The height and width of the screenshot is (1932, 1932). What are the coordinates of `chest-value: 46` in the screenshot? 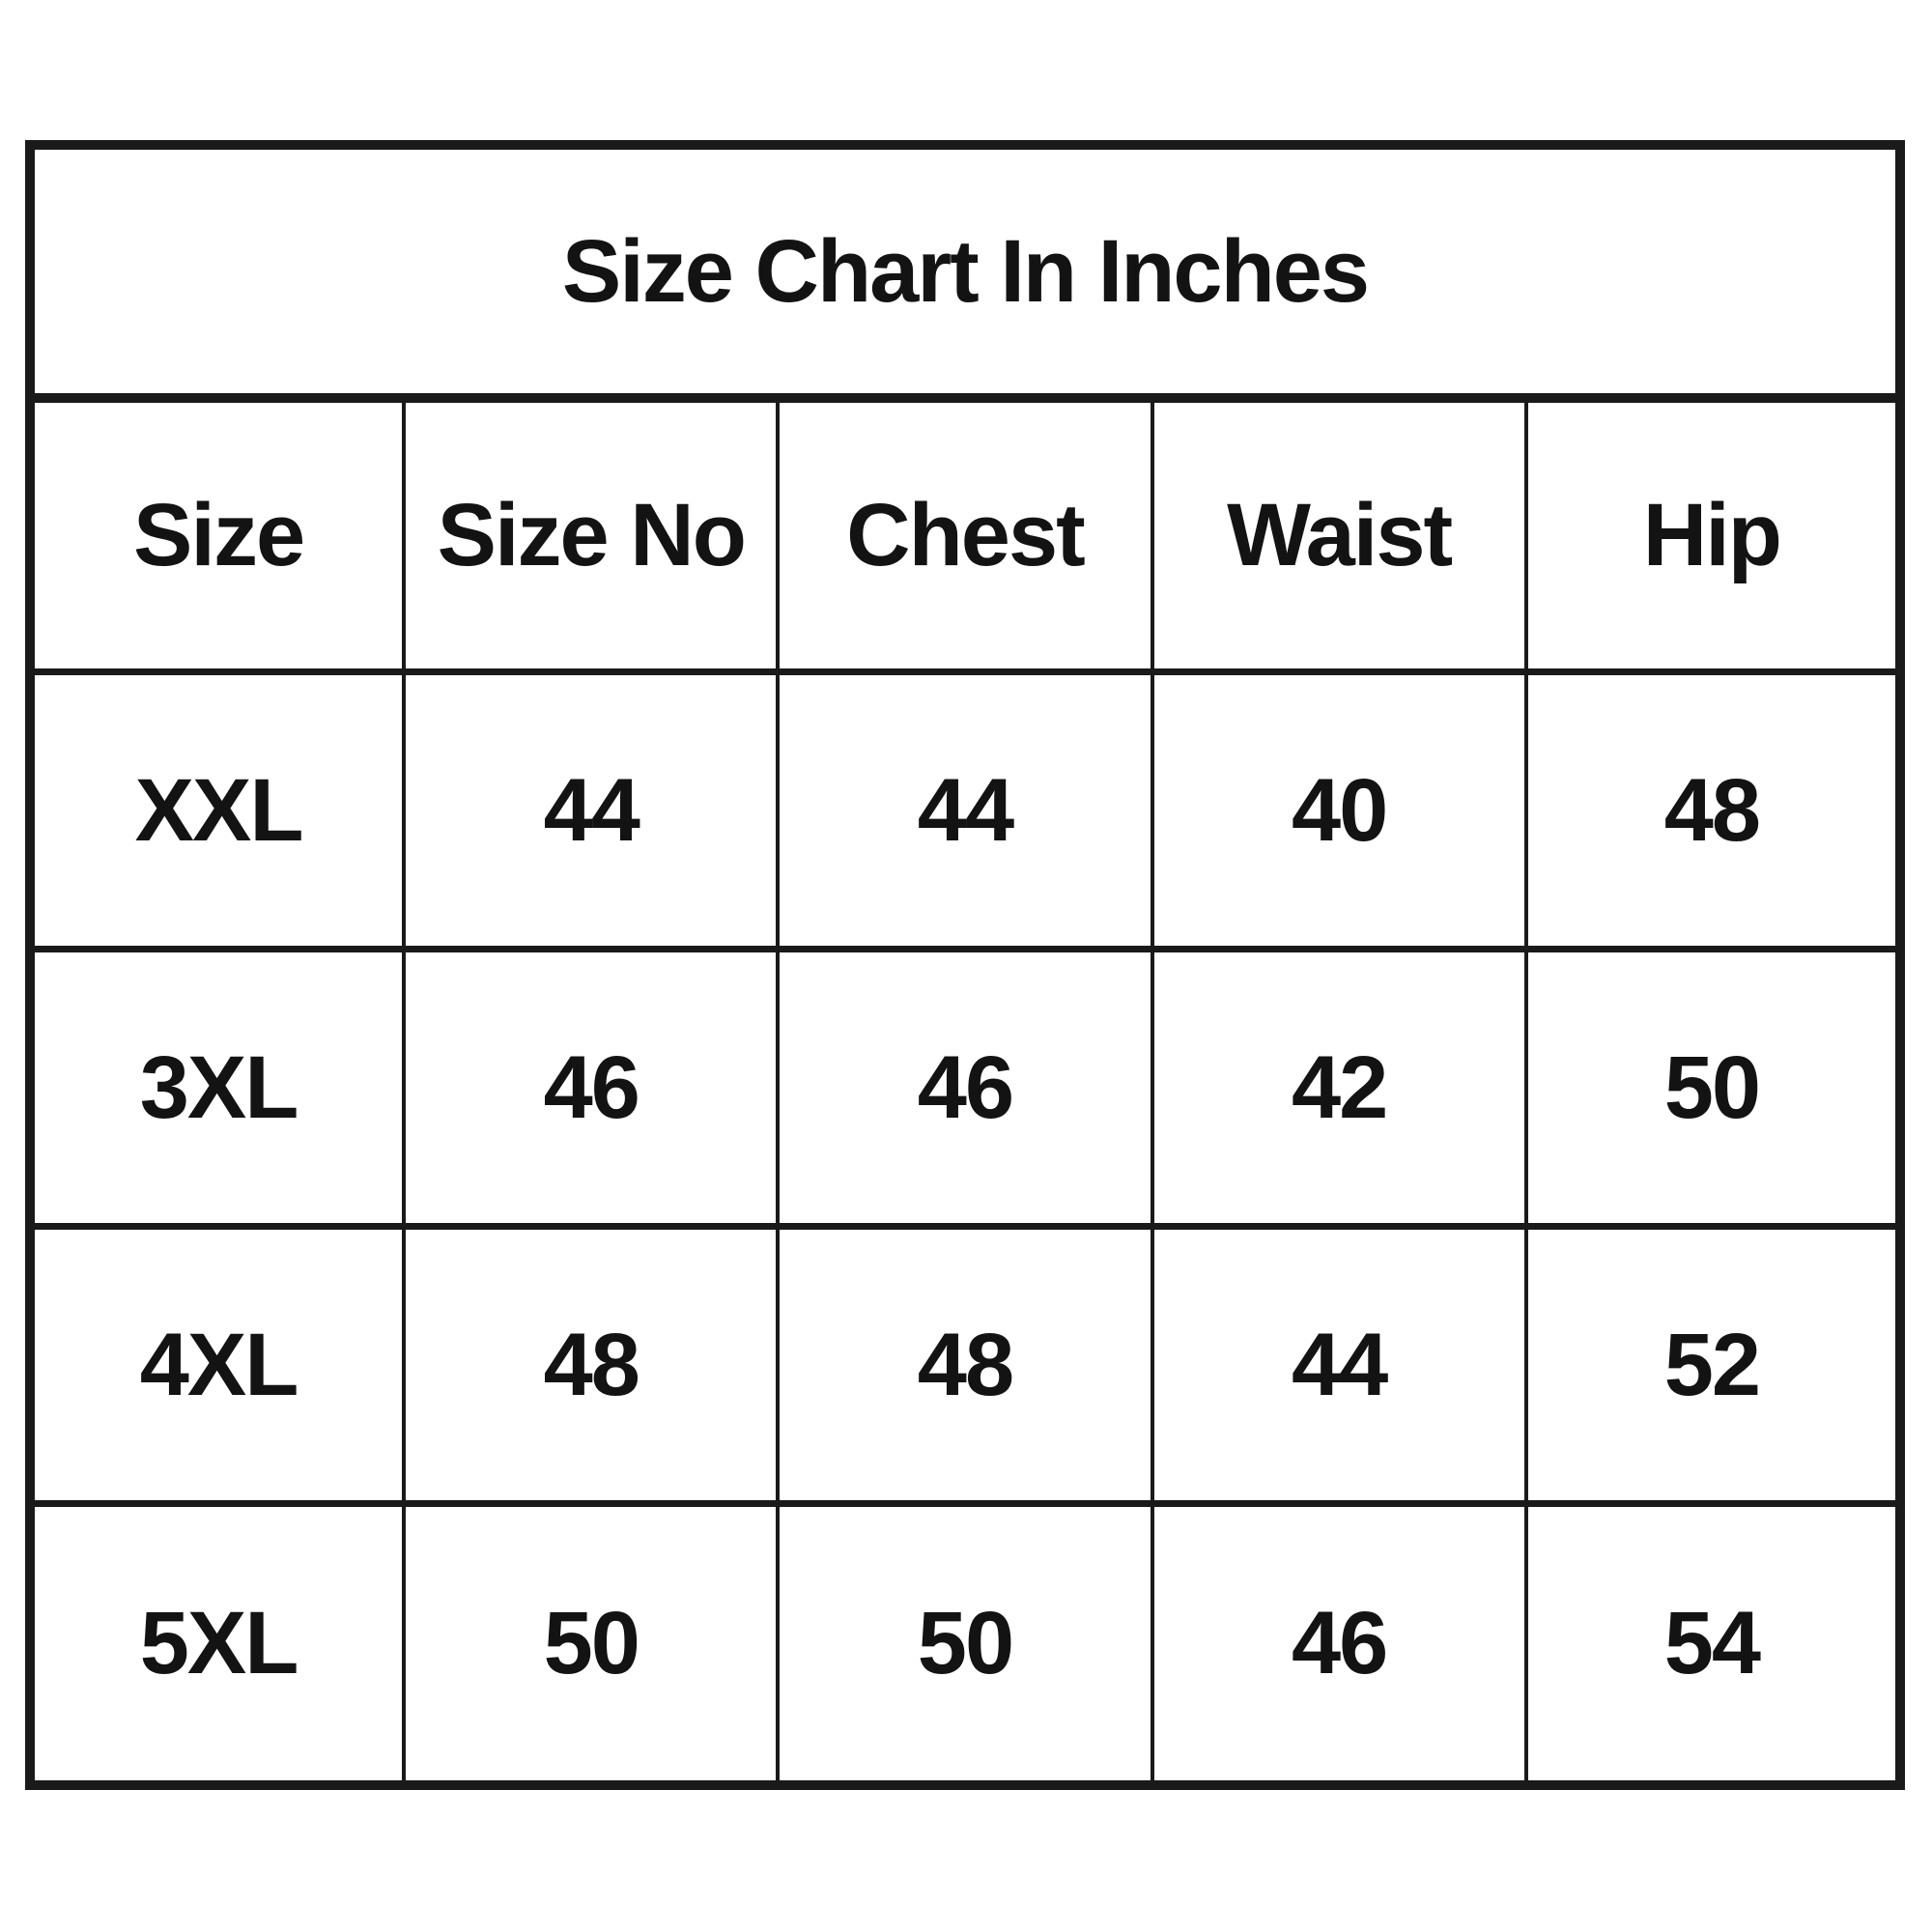 It's located at (965, 1088).